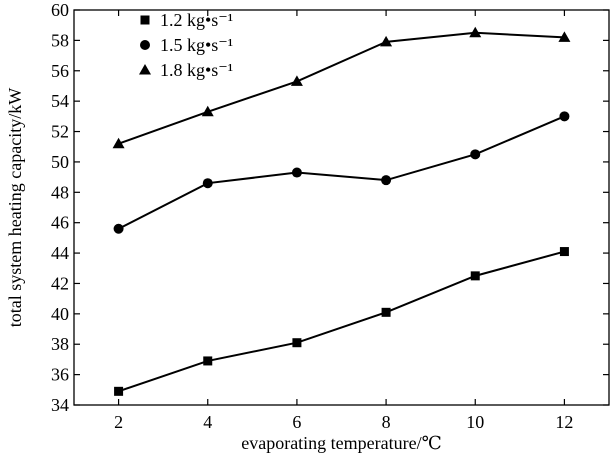 The image size is (611, 458). I want to click on legend: 1.2 kg•s⁻¹ 1.5 kg•s⁻¹ 1.8 kg•s⁻¹, so click(186, 45).